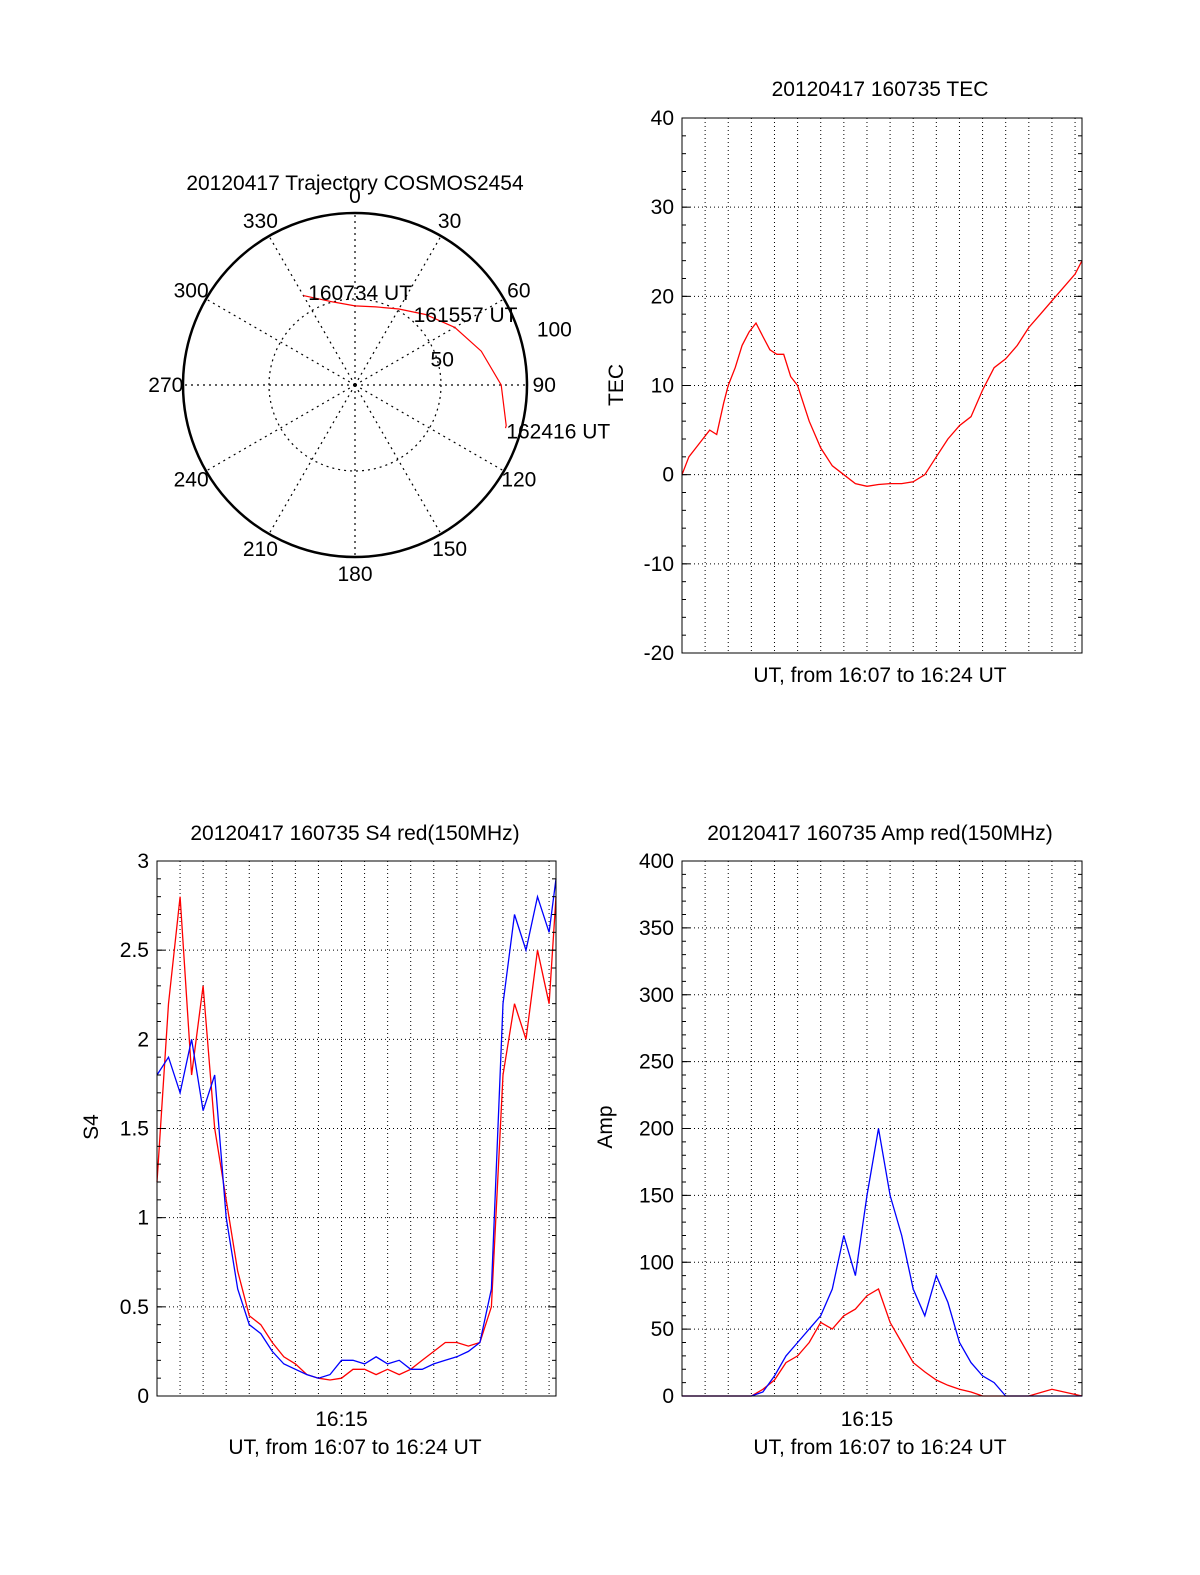  I want to click on y-tick-label: -20, so click(659, 653).